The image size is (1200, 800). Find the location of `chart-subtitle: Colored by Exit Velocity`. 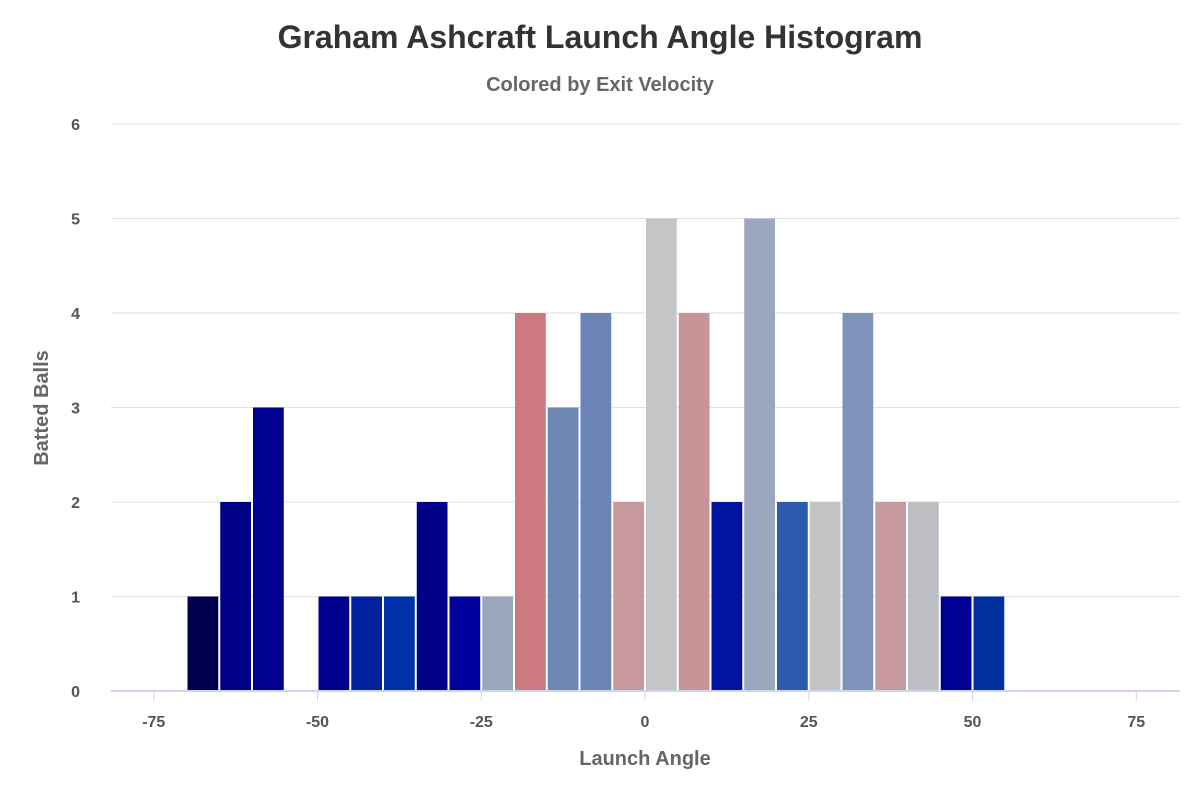

chart-subtitle: Colored by Exit Velocity is located at coordinates (600, 85).